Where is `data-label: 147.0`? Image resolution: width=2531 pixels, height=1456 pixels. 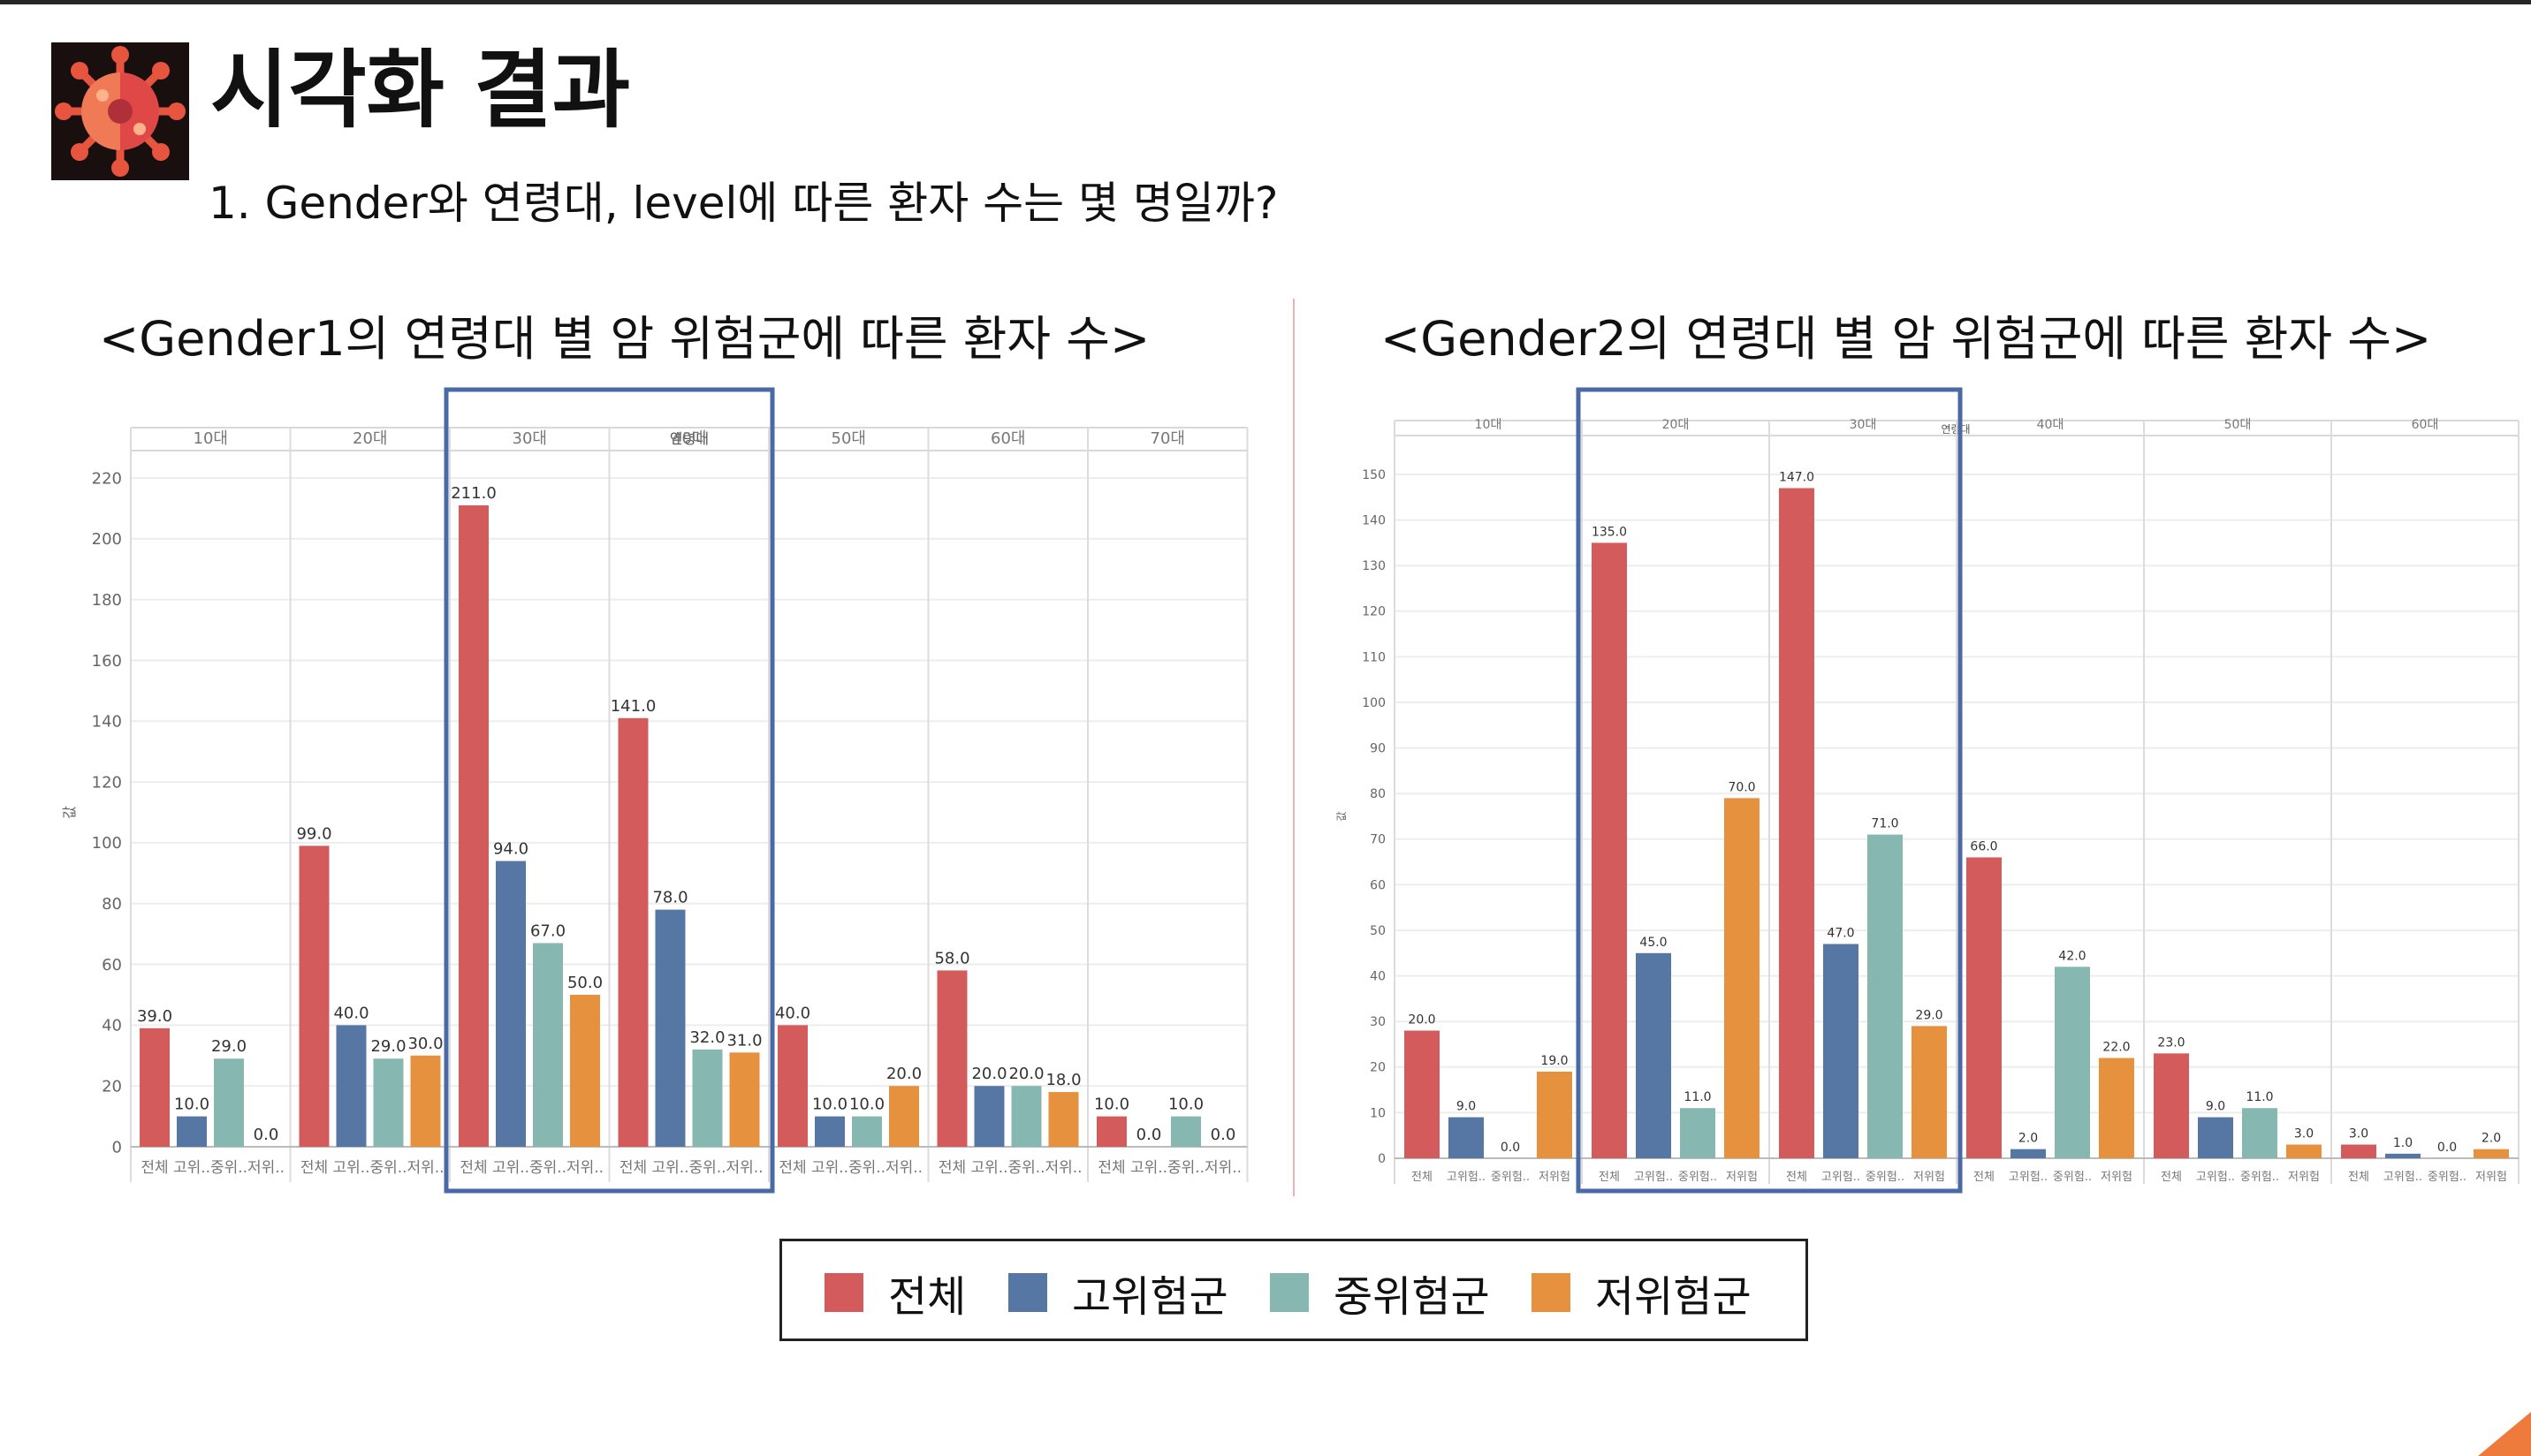 data-label: 147.0 is located at coordinates (1796, 477).